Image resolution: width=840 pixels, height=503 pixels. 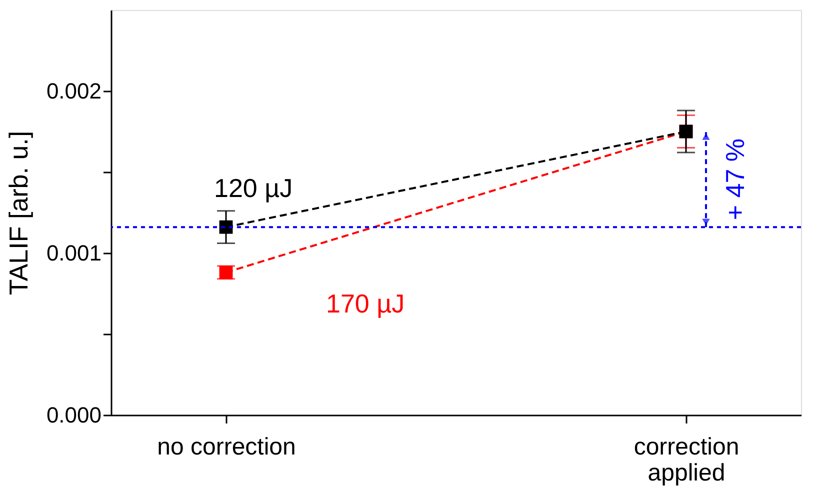 I want to click on x-tick-label: no correction, so click(x=226, y=447).